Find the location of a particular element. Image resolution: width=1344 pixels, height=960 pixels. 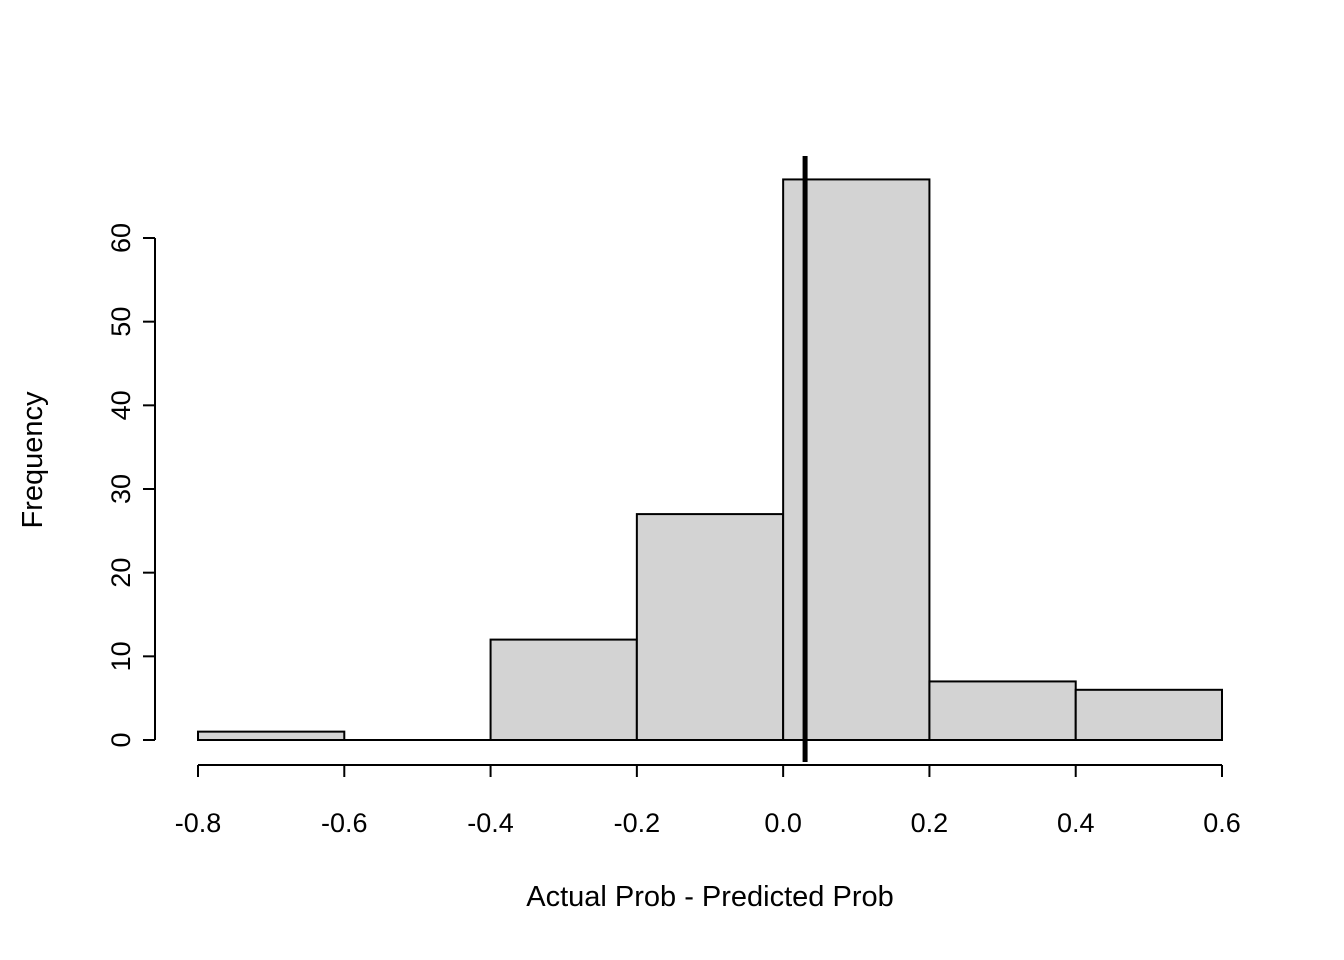

y-axis-tick-label: 0 is located at coordinates (121, 739).